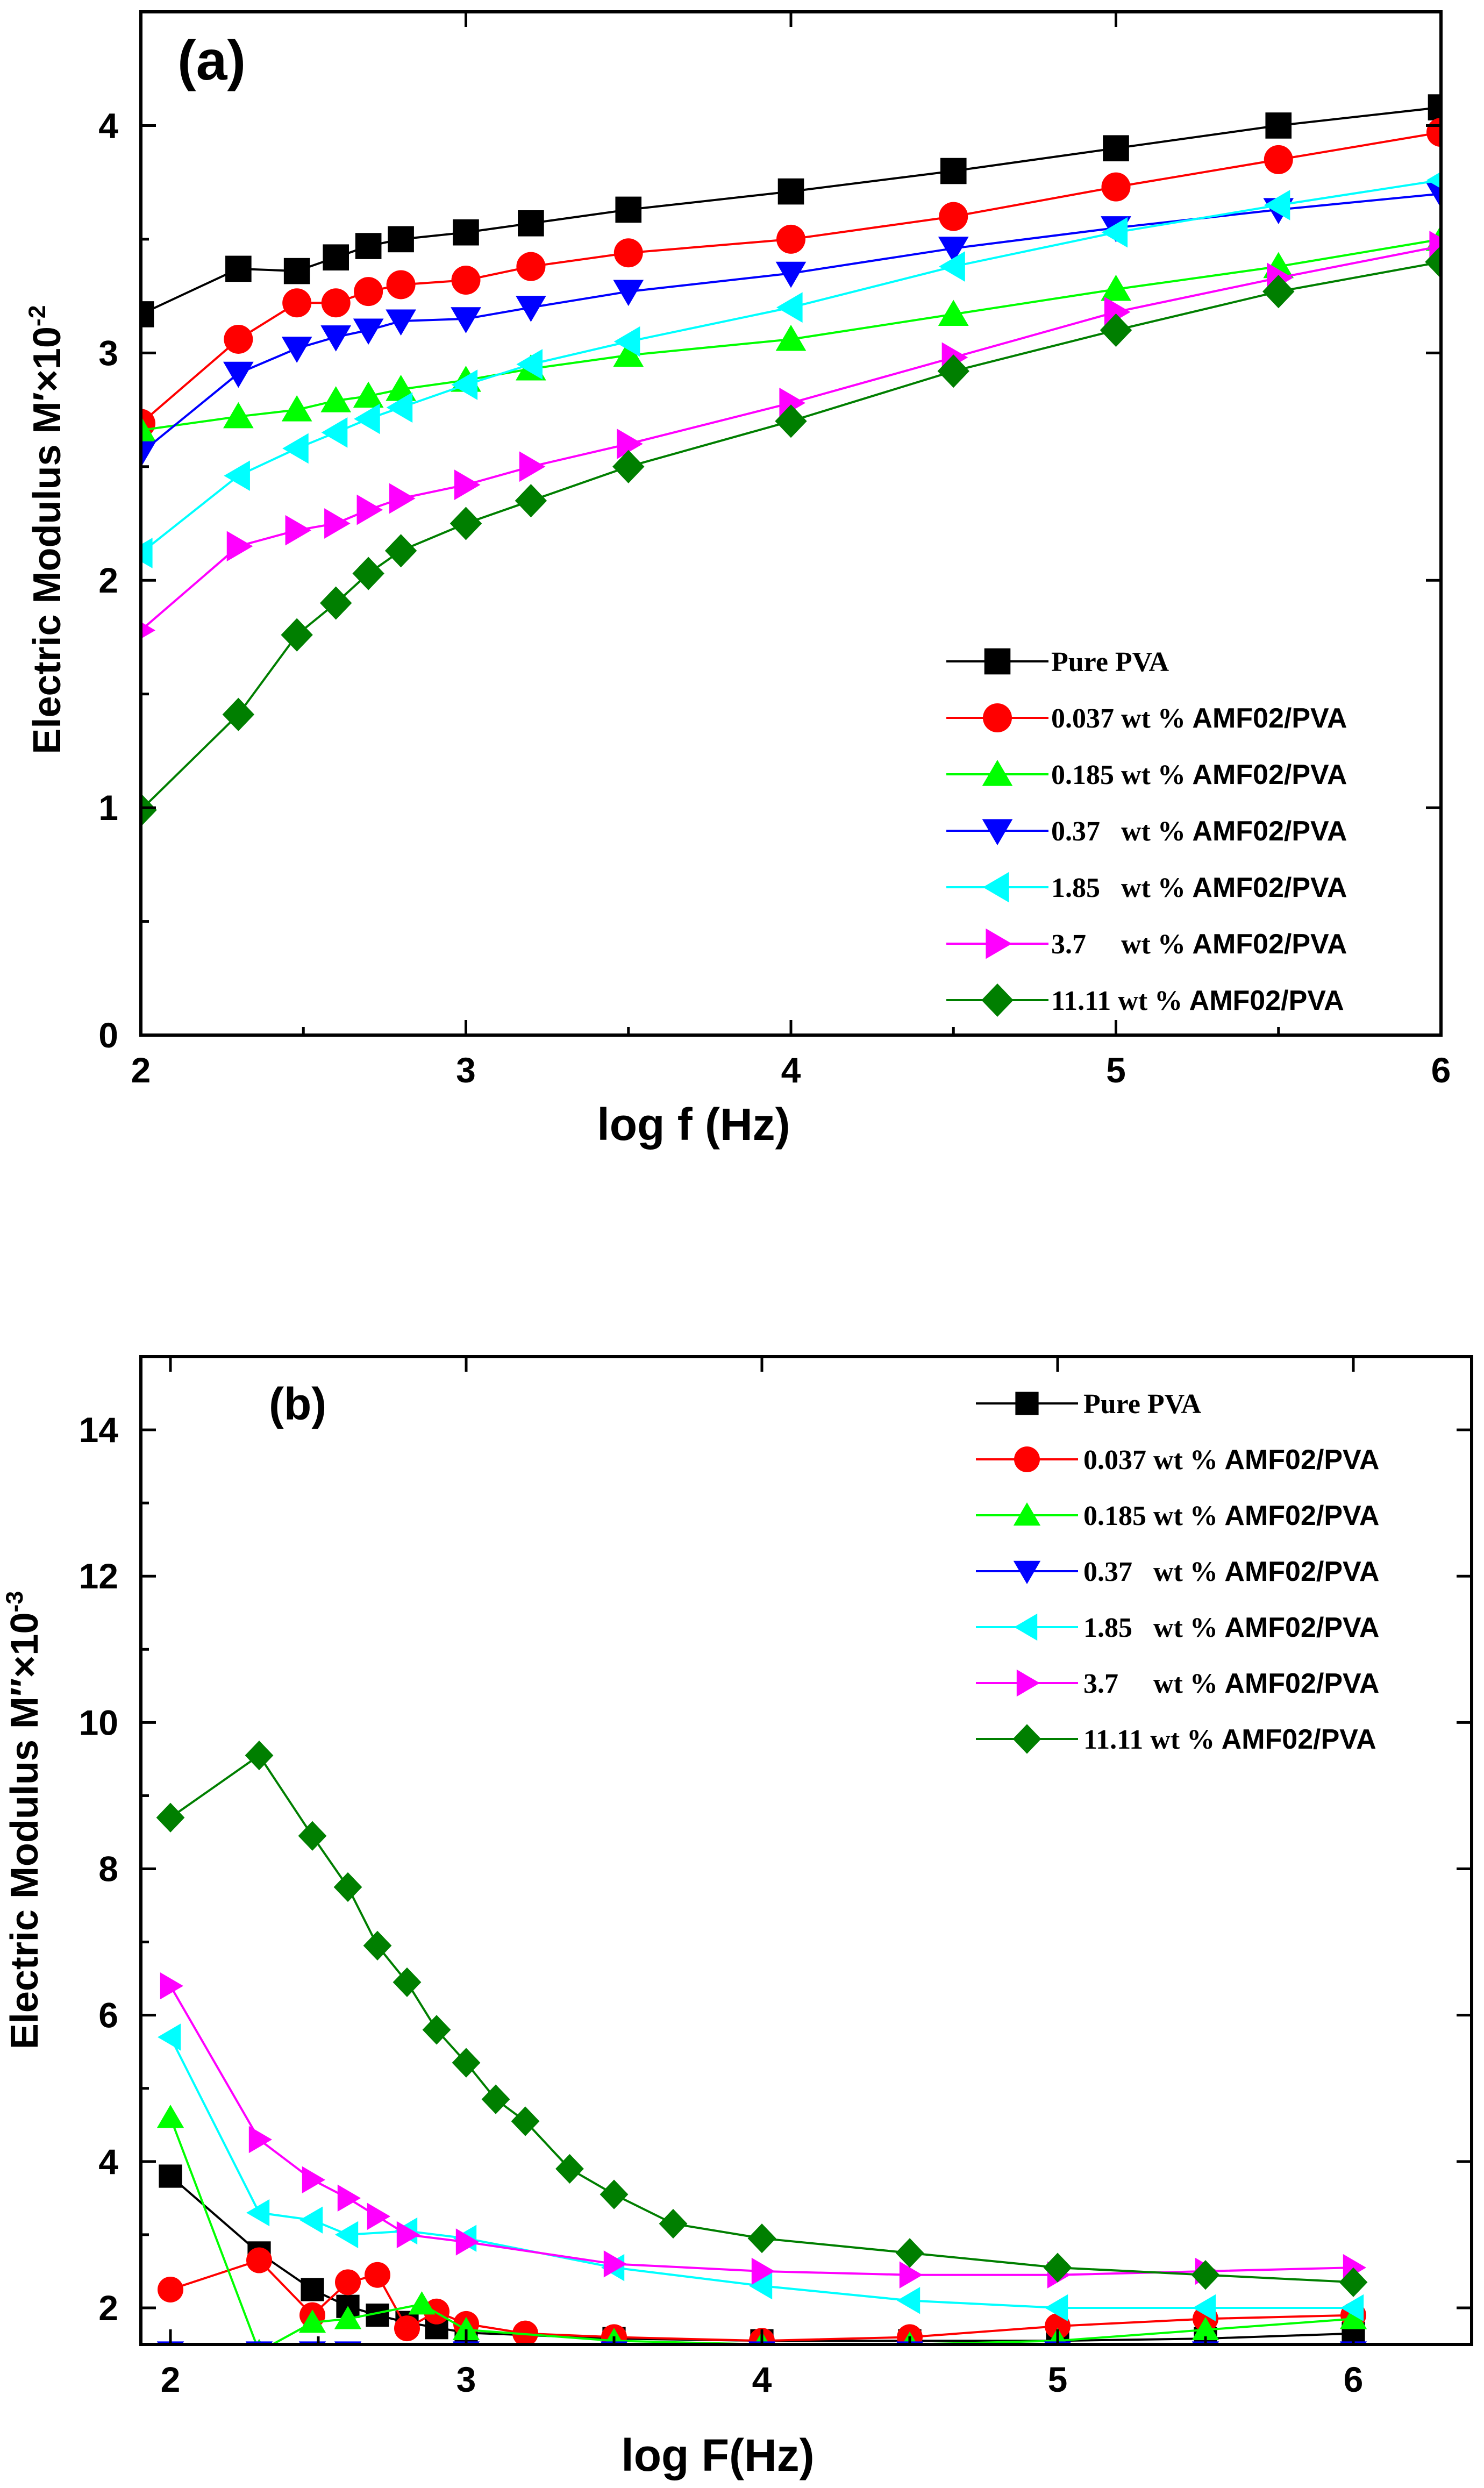 The image size is (1484, 2488). What do you see at coordinates (1149, 1739) in the screenshot?
I see `legend-label-part: 11.11 wt %` at bounding box center [1149, 1739].